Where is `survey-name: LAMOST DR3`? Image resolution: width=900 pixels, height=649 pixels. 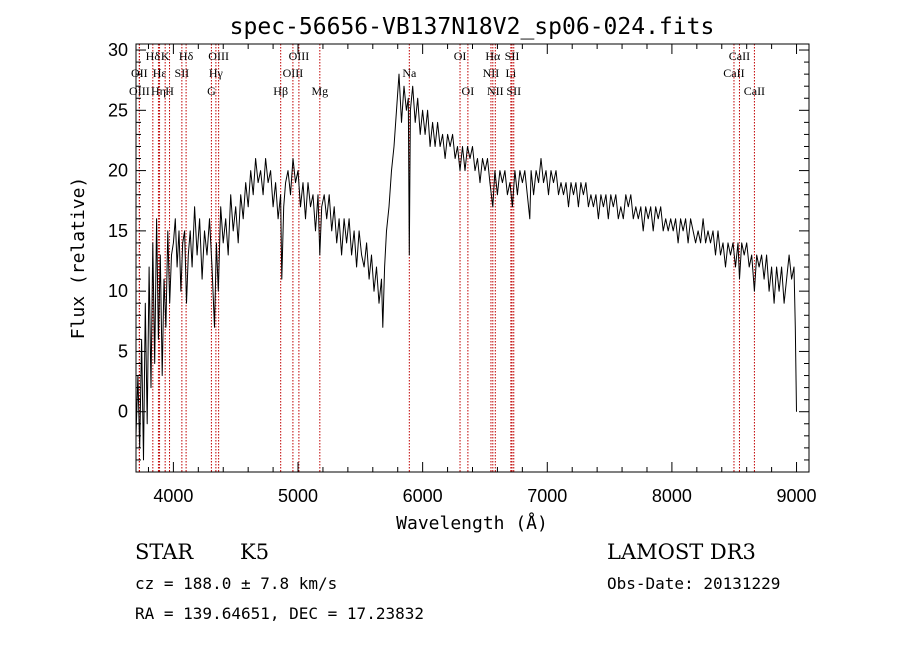
survey-name: LAMOST DR3 is located at coordinates (681, 552).